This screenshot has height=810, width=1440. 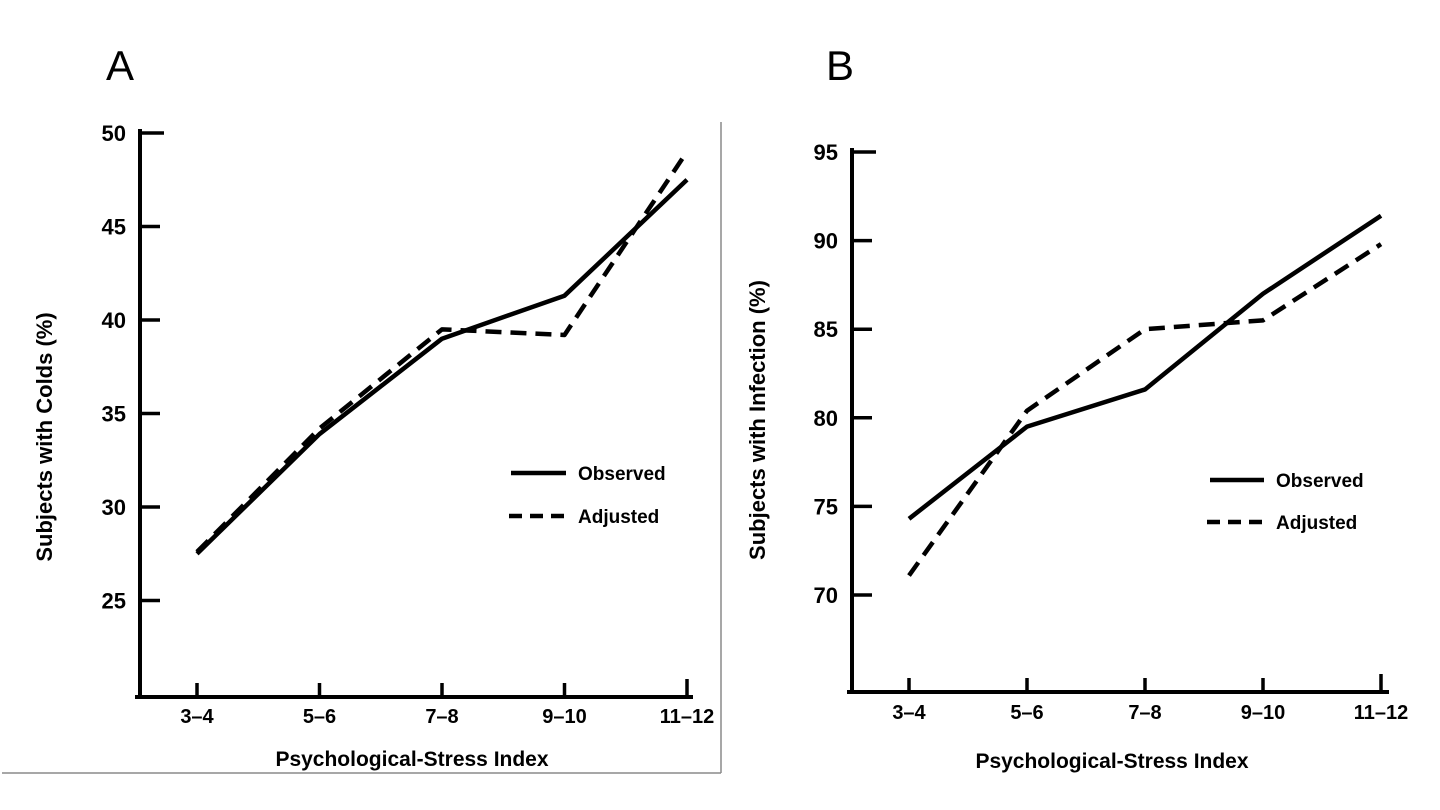 I want to click on y-tick-label: 90, so click(x=826, y=241).